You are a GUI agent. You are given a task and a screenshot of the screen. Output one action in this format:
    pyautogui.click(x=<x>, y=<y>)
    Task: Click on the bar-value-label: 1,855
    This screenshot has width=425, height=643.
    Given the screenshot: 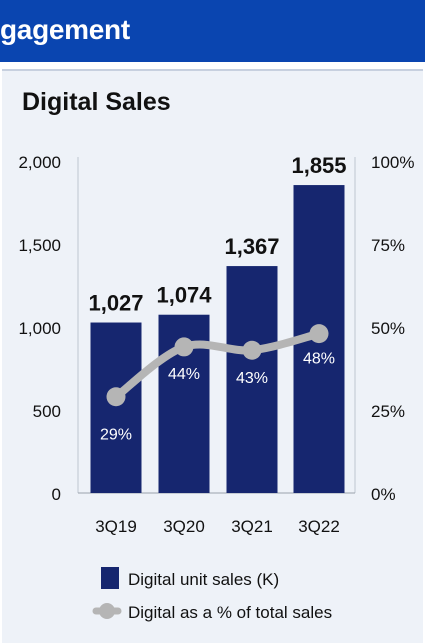 What is the action you would take?
    pyautogui.click(x=318, y=165)
    